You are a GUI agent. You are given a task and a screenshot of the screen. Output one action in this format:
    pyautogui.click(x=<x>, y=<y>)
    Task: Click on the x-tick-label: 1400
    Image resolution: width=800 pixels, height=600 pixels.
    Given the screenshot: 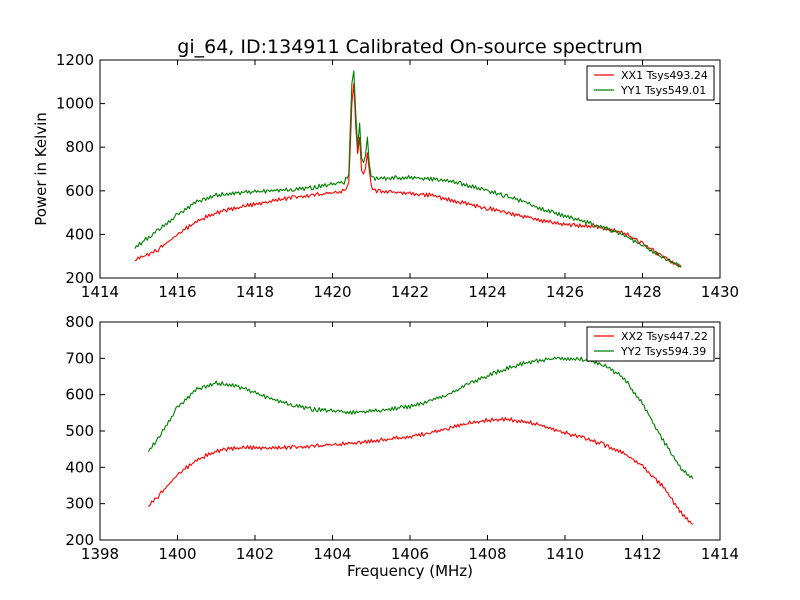 What is the action you would take?
    pyautogui.click(x=177, y=554)
    